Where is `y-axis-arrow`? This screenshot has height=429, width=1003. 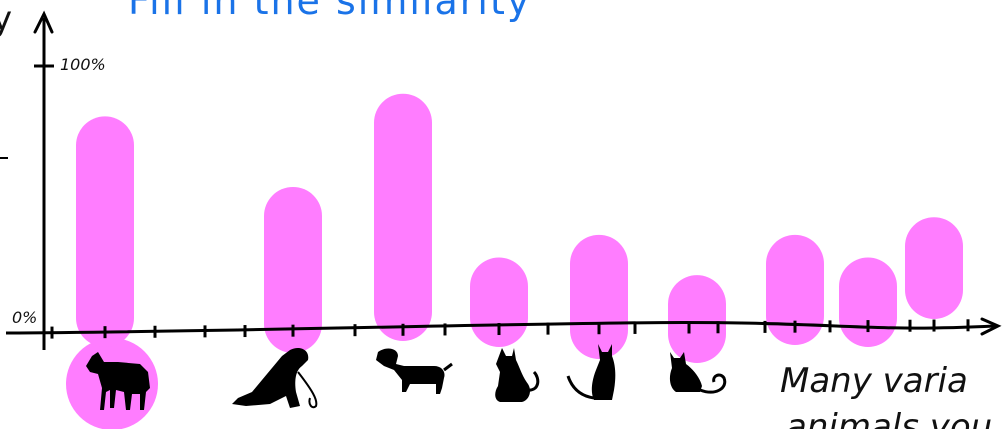 y-axis-arrow is located at coordinates (43, 22).